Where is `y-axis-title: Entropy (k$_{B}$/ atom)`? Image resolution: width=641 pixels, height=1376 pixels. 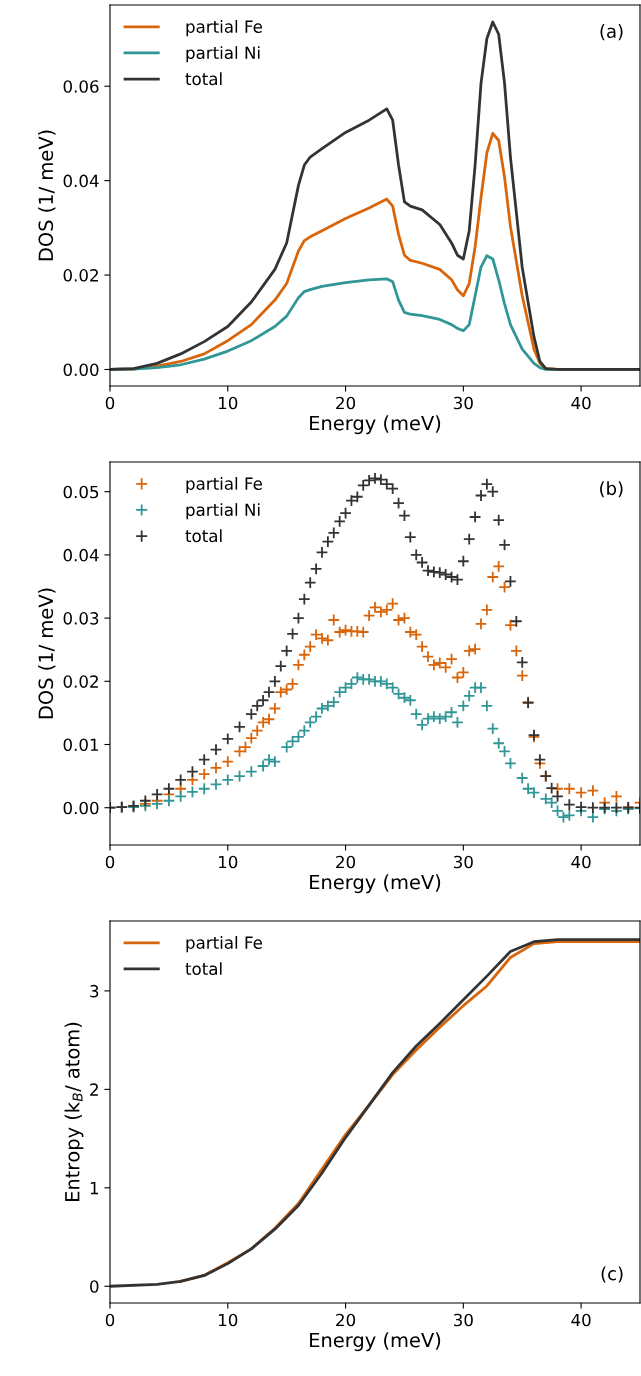
y-axis-title: Entropy (k$_{B}$/ atom) is located at coordinates (74, 1111).